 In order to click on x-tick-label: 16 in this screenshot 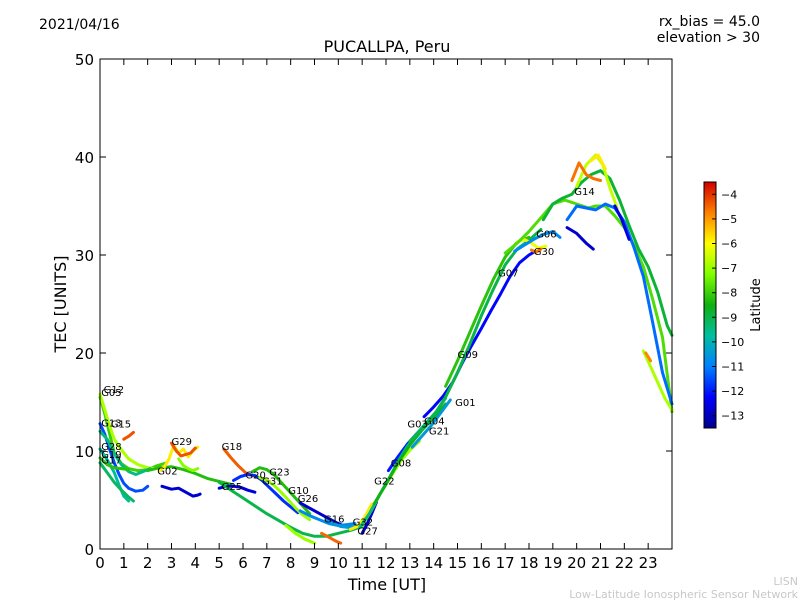, I will do `click(481, 563)`.